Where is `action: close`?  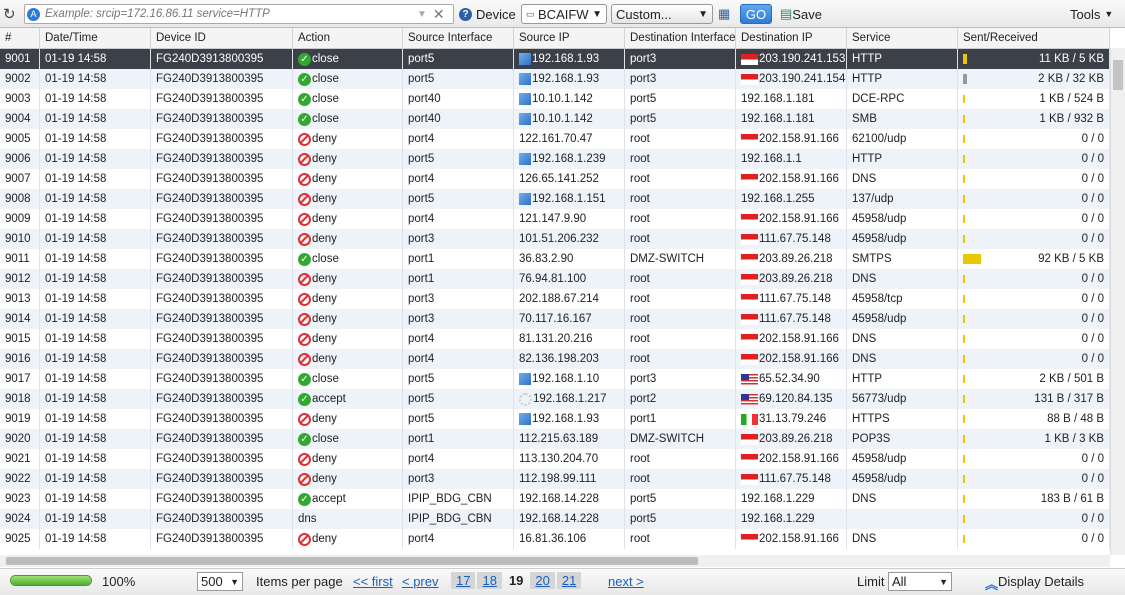
action: close is located at coordinates (325, 79).